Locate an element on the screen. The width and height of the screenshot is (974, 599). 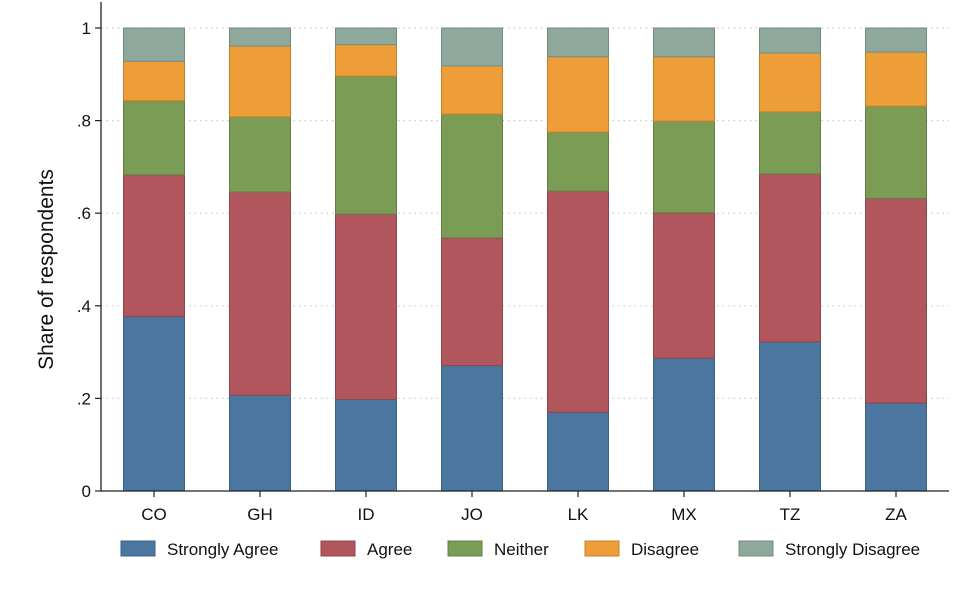
bar-tz-strongly-disagree is located at coordinates (790, 40).